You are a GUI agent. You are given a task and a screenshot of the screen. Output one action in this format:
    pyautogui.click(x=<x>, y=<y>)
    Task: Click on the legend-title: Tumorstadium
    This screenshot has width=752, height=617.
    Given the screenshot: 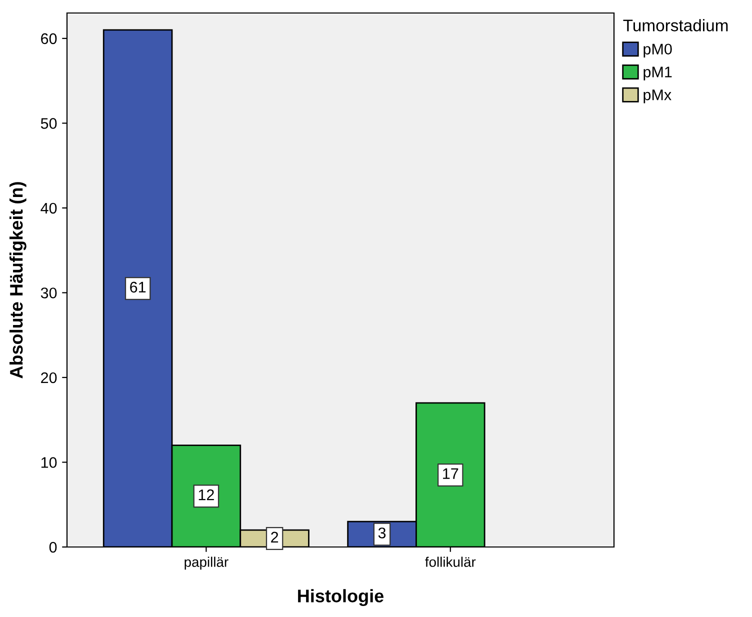 What is the action you would take?
    pyautogui.click(x=675, y=25)
    